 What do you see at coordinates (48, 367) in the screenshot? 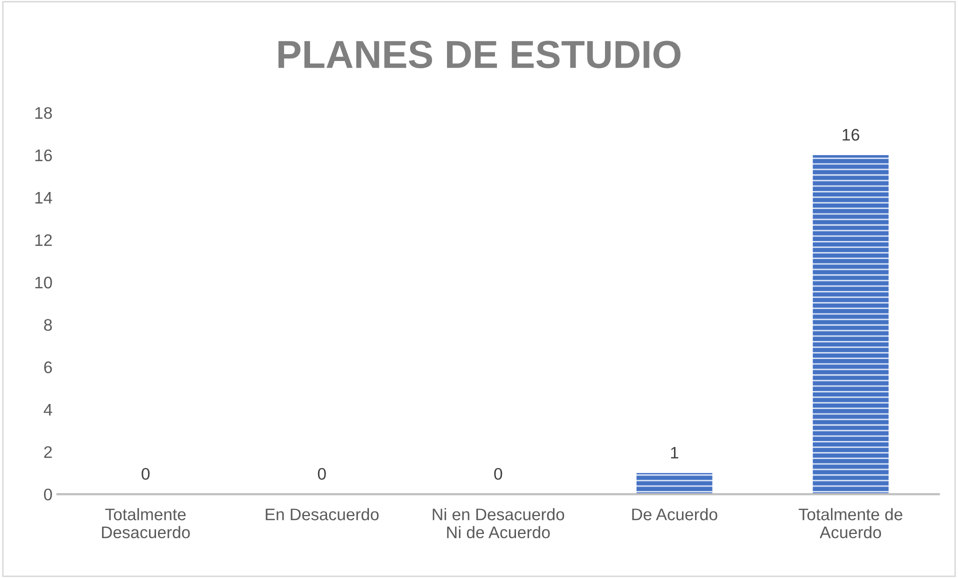
I see `y-tick-label: 6` at bounding box center [48, 367].